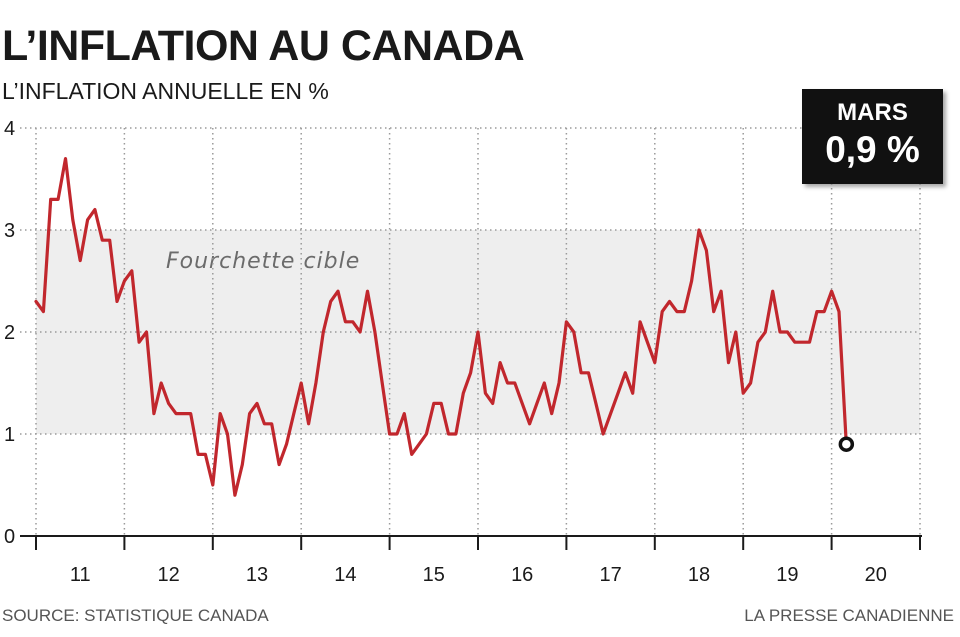 Image resolution: width=960 pixels, height=637 pixels. Describe the element at coordinates (9, 435) in the screenshot. I see `y-tick-label-1: 1` at that location.